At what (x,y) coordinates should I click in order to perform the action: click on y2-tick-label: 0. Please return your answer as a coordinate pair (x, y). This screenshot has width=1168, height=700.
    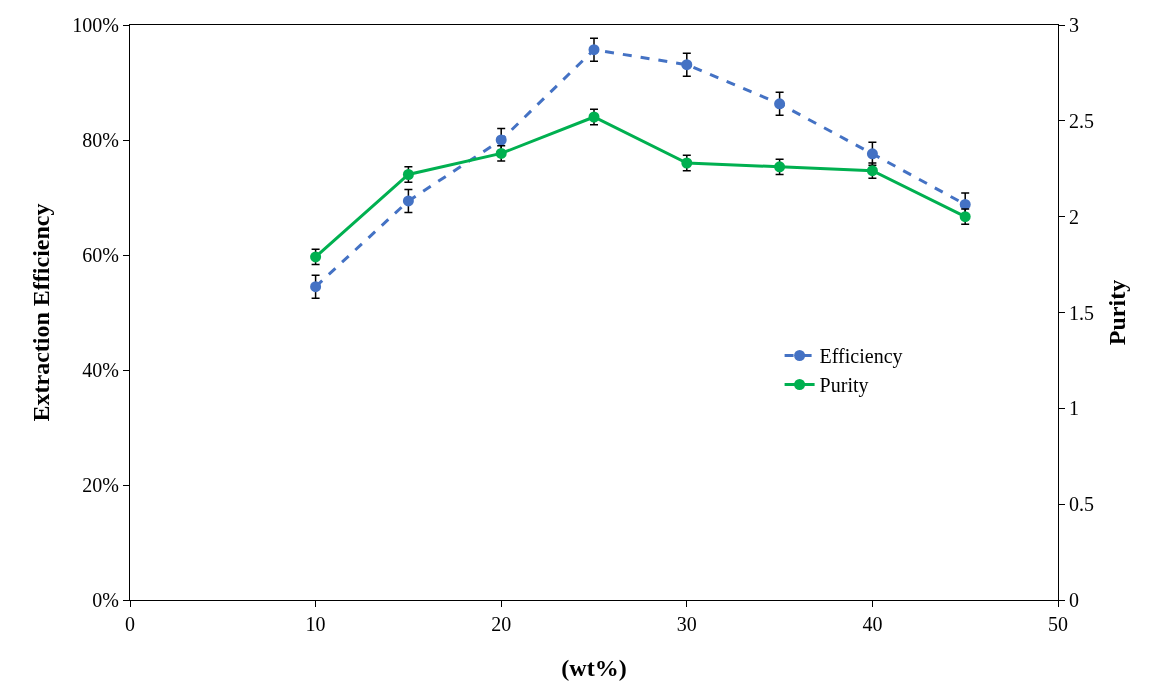
    Looking at the image, I should click on (1074, 600).